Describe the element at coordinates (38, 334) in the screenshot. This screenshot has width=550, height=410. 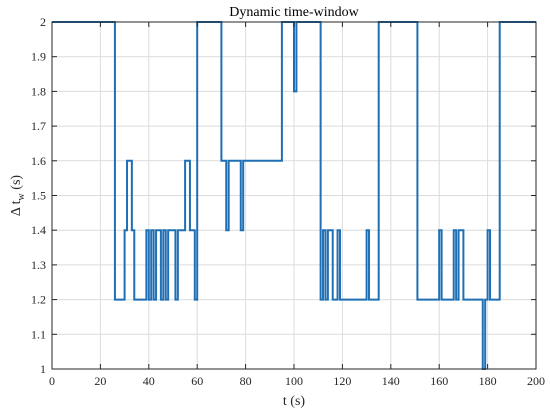
I see `y-tick-label: 1.1` at that location.